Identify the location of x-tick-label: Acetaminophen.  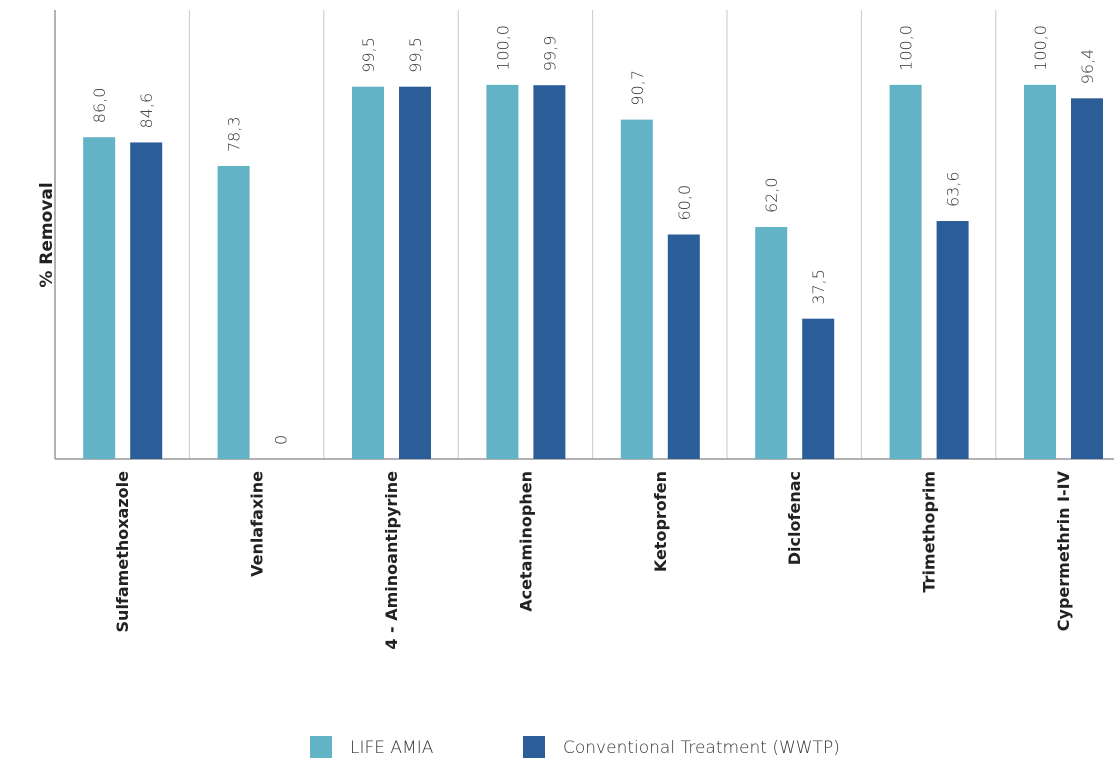
(525, 541).